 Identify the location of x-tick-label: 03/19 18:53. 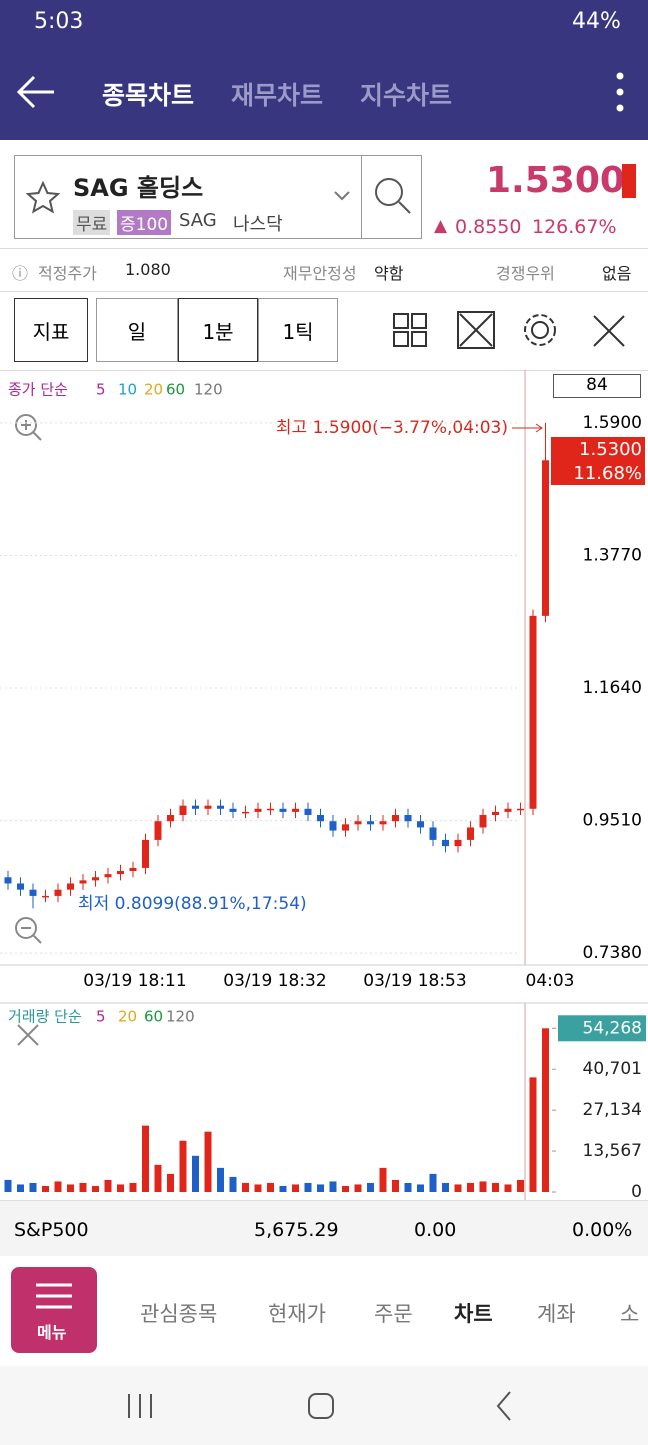
(414, 981).